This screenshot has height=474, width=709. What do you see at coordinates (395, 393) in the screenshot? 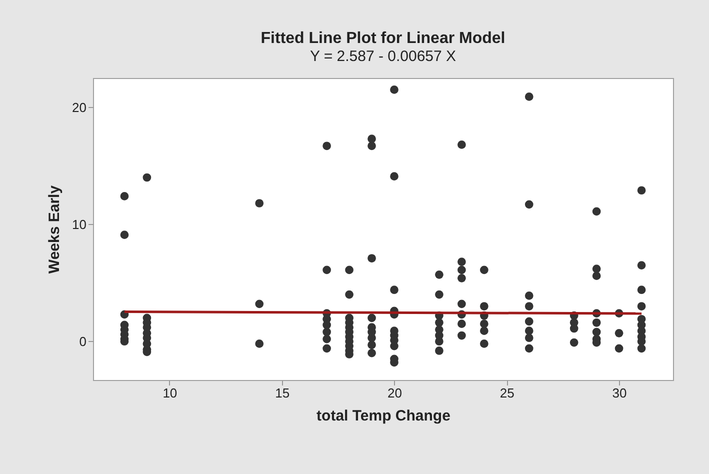
I see `x-tick-label: 20` at bounding box center [395, 393].